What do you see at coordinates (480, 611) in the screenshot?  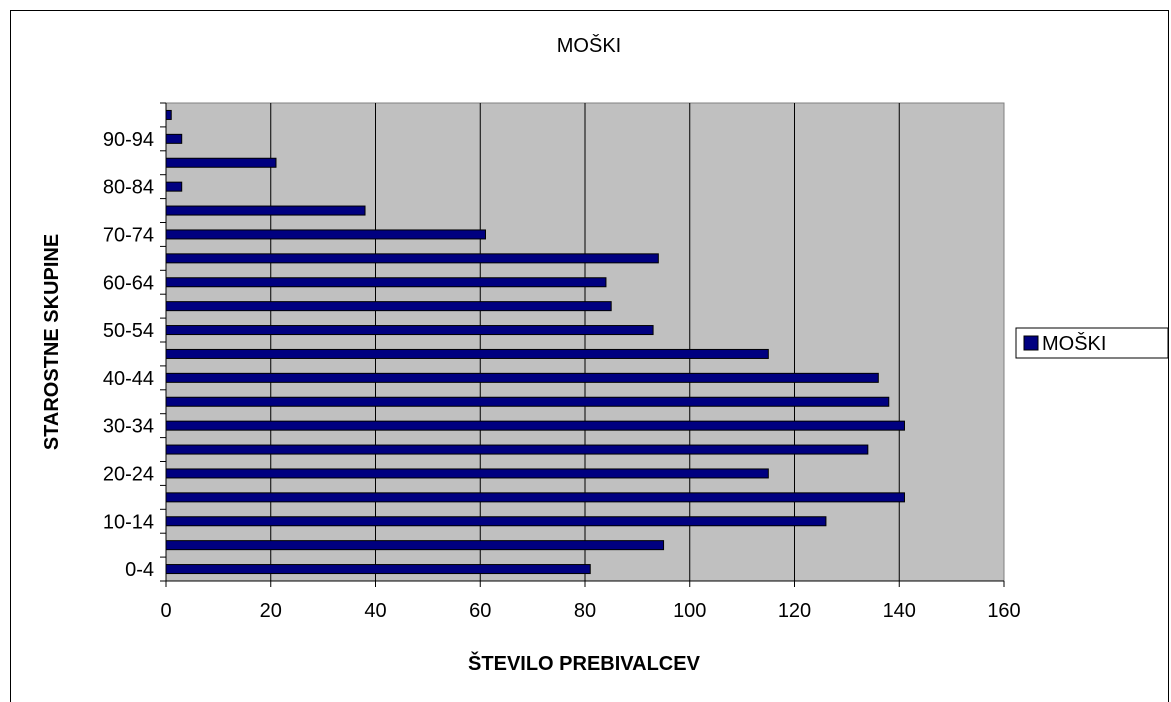 I see `x-tick-label: 60` at bounding box center [480, 611].